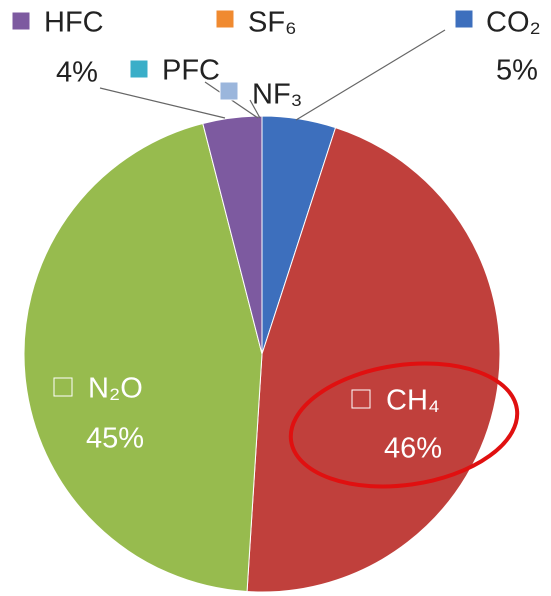 Image resolution: width=551 pixels, height=596 pixels. Describe the element at coordinates (517, 71) in the screenshot. I see `value-label: 5%` at that location.